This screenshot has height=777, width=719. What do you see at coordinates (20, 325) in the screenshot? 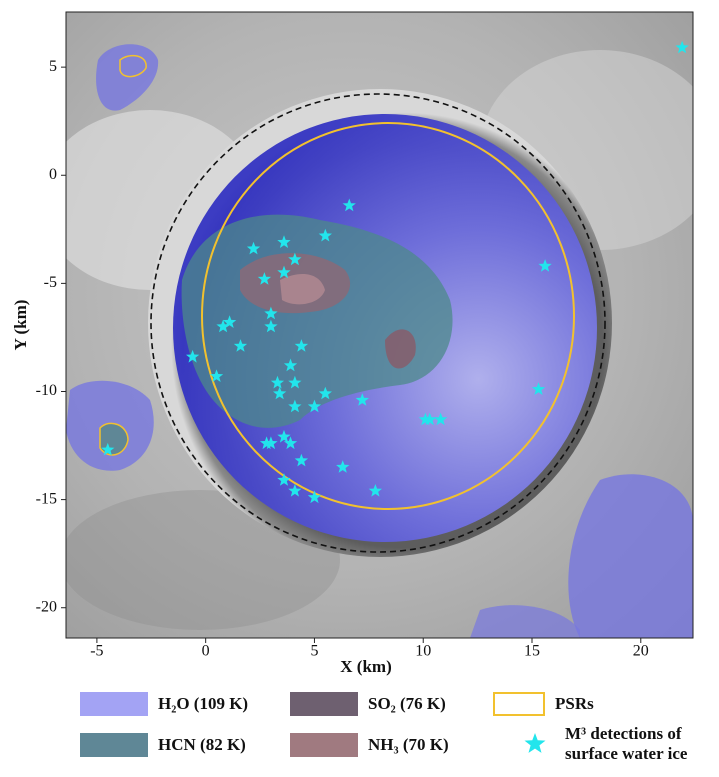
I see `y-axis-label: Y (km)` at bounding box center [20, 325].